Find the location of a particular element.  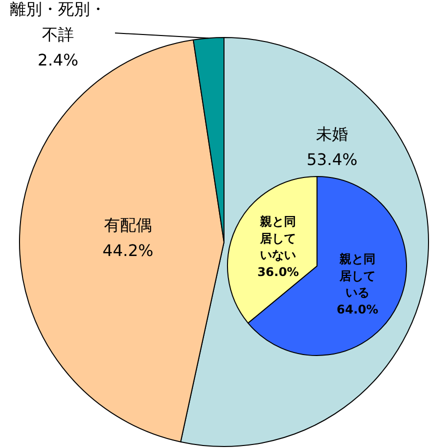

data-label: 64.0% is located at coordinates (357, 309).